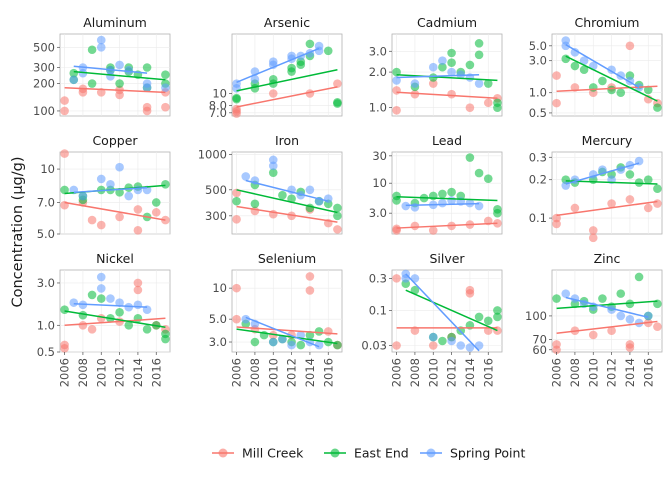  I want to click on y-tick-label: 7.0, so click(46, 202).